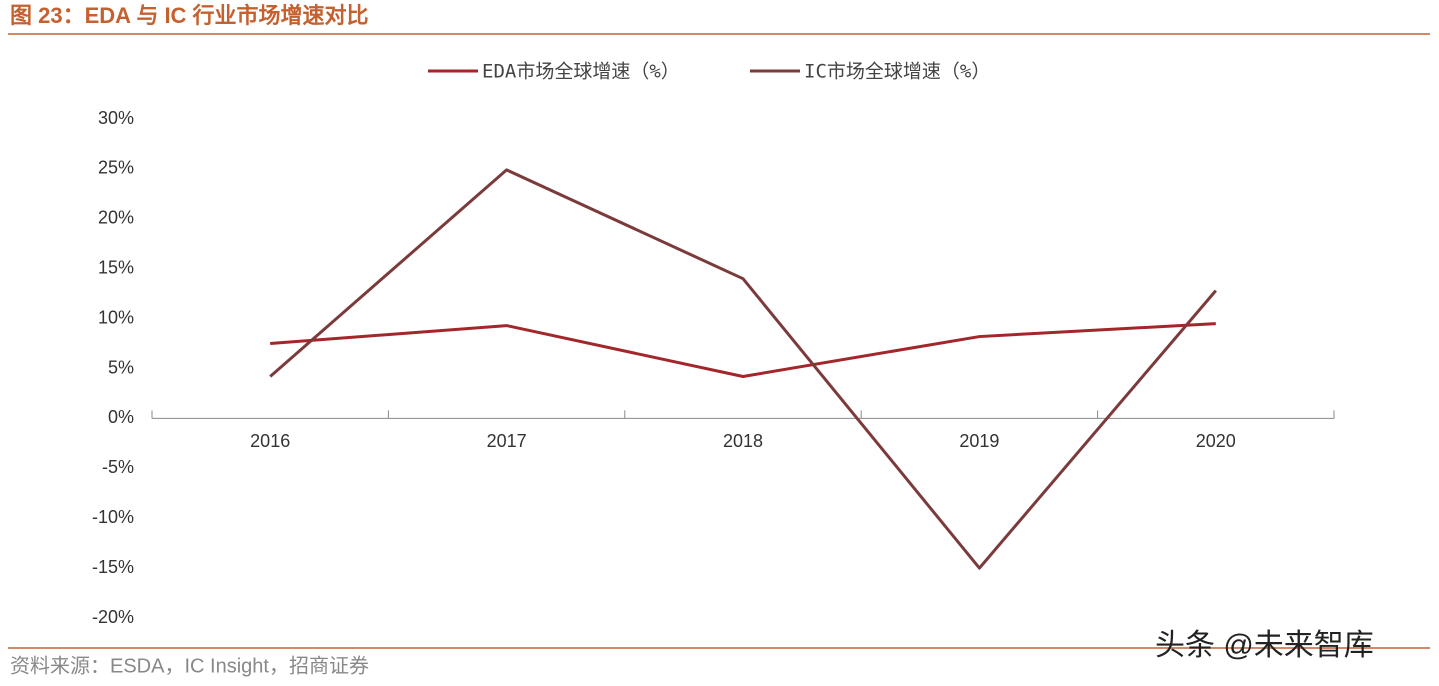 The image size is (1439, 686). Describe the element at coordinates (743, 350) in the screenshot. I see `series-line` at that location.